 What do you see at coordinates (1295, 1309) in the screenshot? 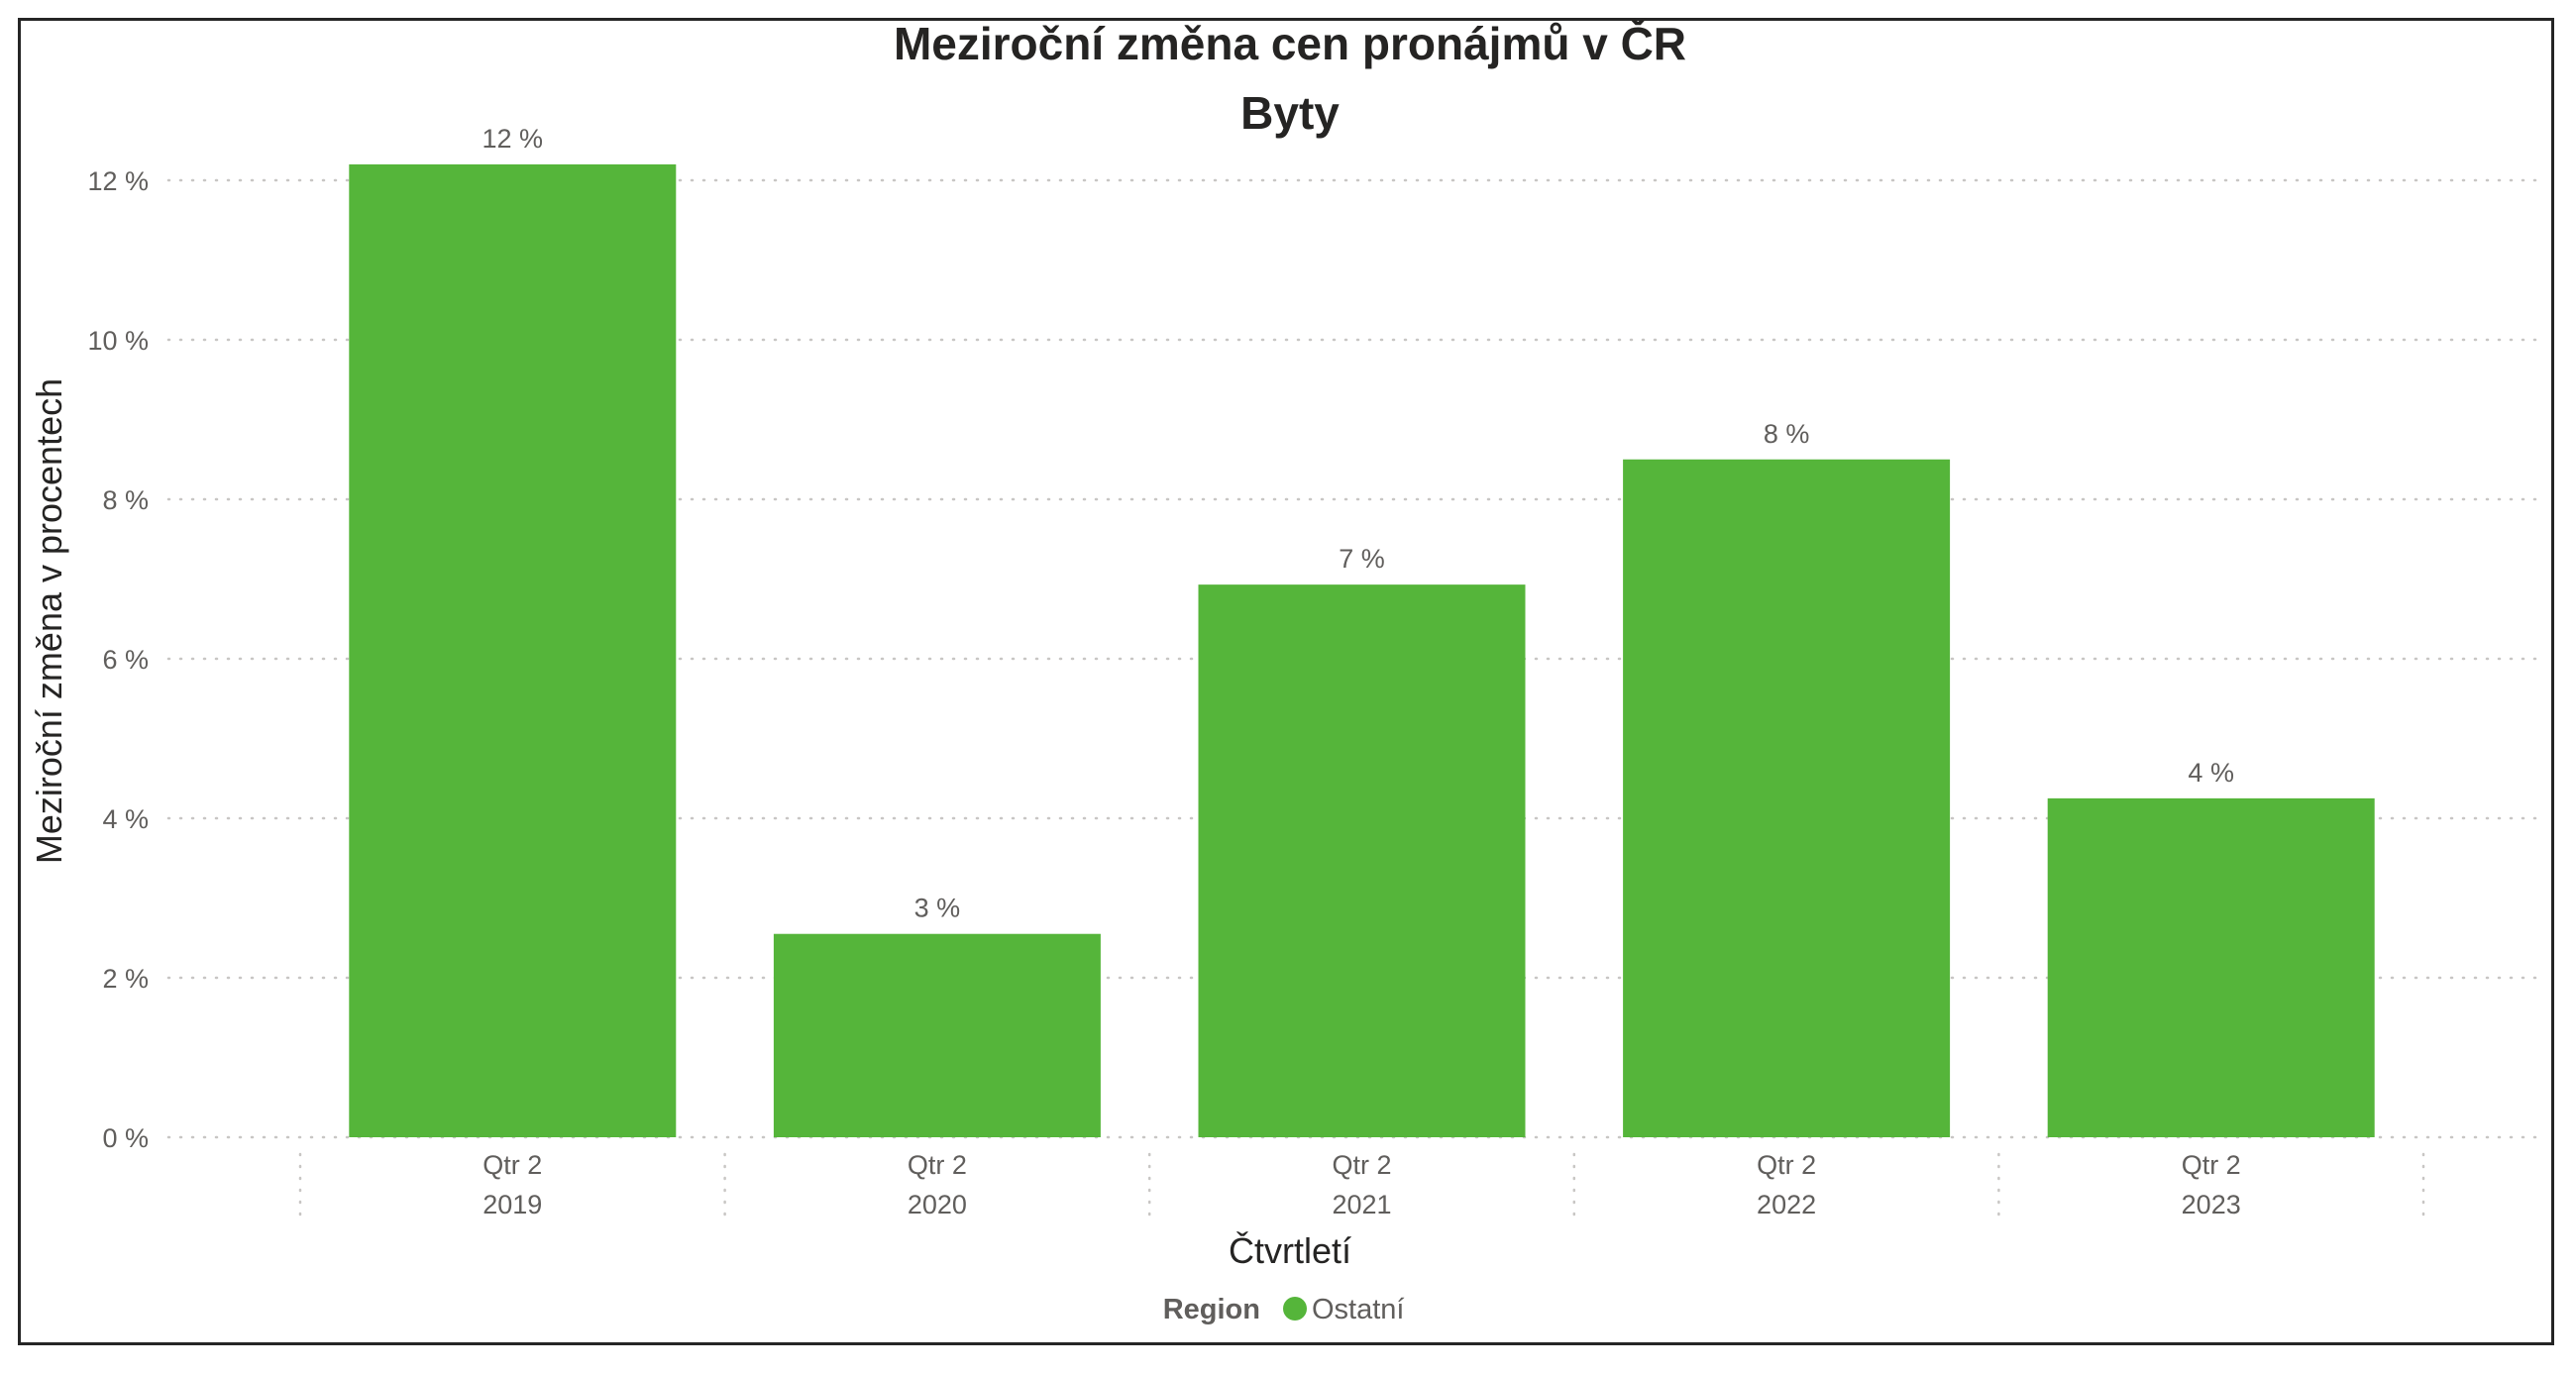
I see `legend-marker-ostatni` at bounding box center [1295, 1309].